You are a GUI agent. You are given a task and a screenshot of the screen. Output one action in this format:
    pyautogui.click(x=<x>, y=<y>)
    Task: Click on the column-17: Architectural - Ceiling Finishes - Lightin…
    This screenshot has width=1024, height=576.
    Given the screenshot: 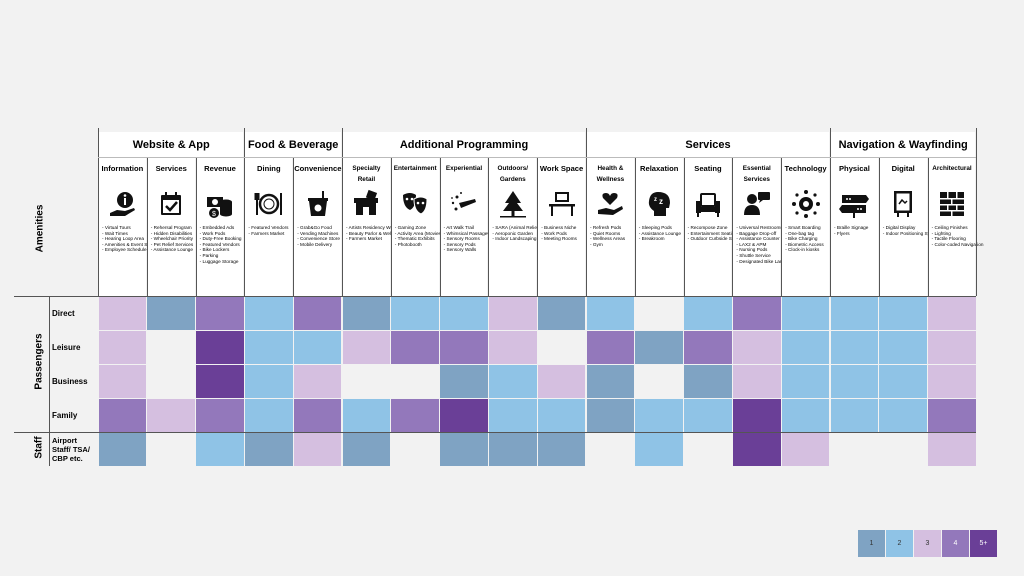 What is the action you would take?
    pyautogui.click(x=956, y=226)
    